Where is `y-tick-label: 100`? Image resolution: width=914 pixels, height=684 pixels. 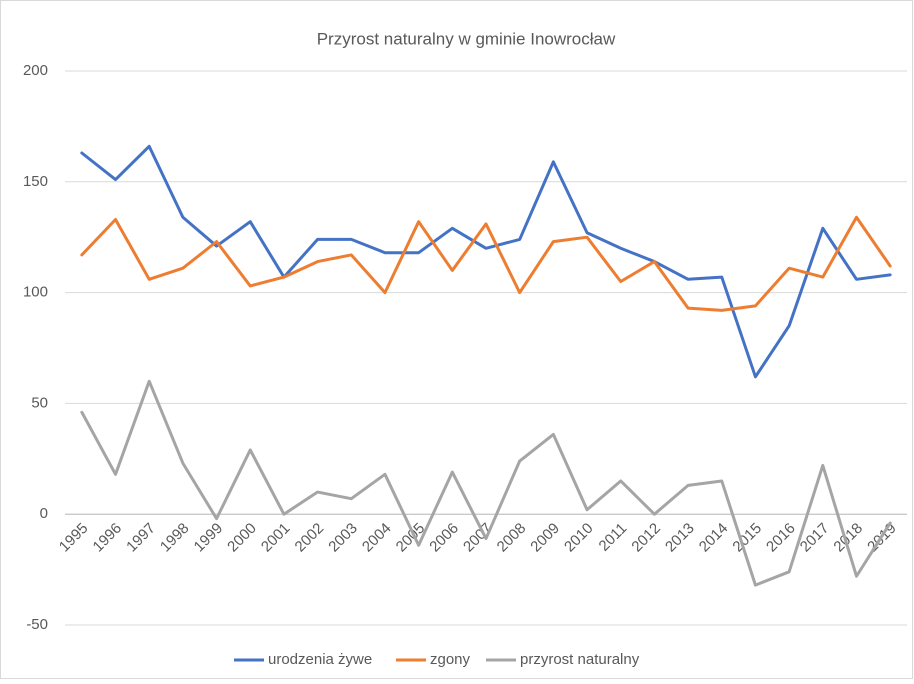
y-tick-label: 100 is located at coordinates (35, 292).